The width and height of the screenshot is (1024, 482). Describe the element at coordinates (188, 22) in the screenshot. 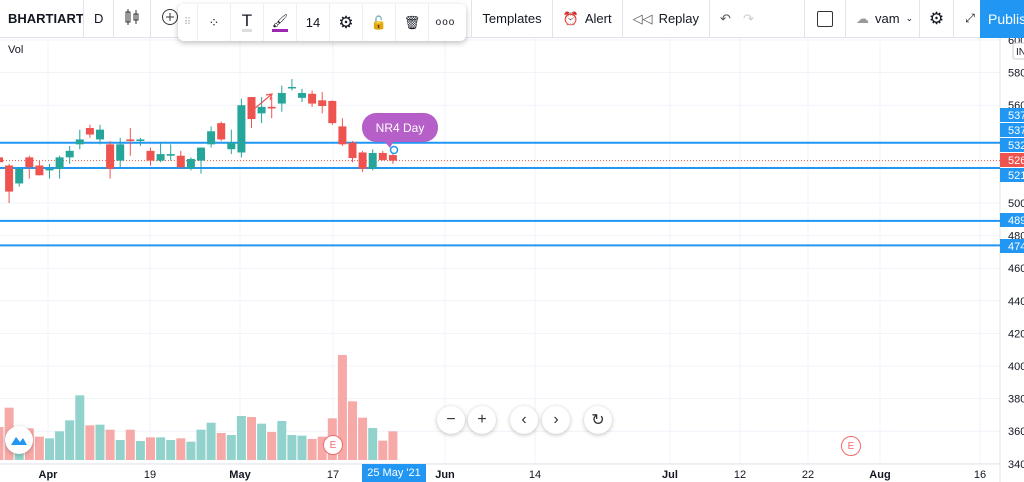

I see `drag-handle-icon: ⠿` at that location.